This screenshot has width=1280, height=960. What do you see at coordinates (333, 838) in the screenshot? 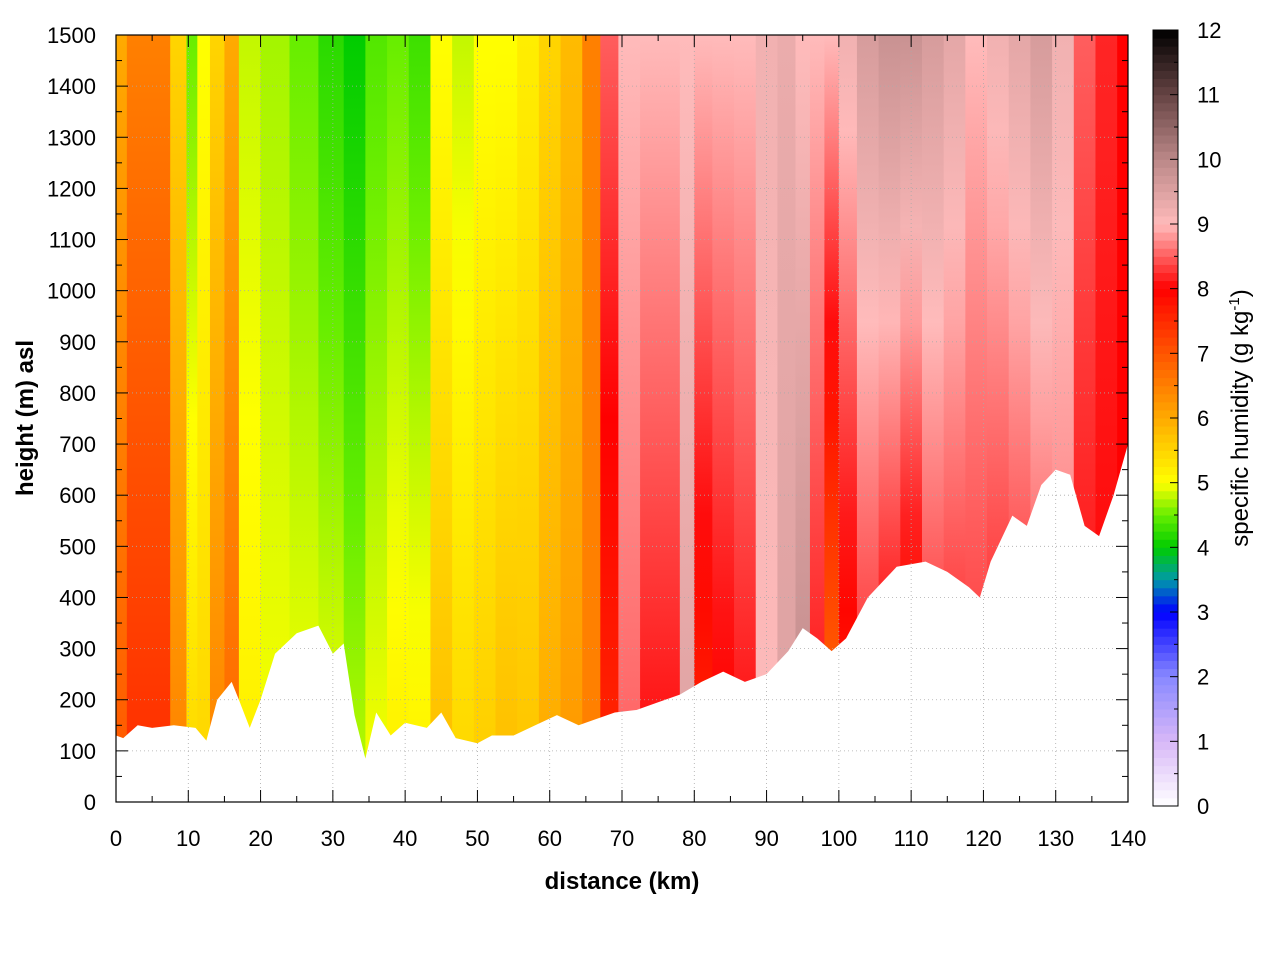
I see `x-tick-label: 30` at bounding box center [333, 838].